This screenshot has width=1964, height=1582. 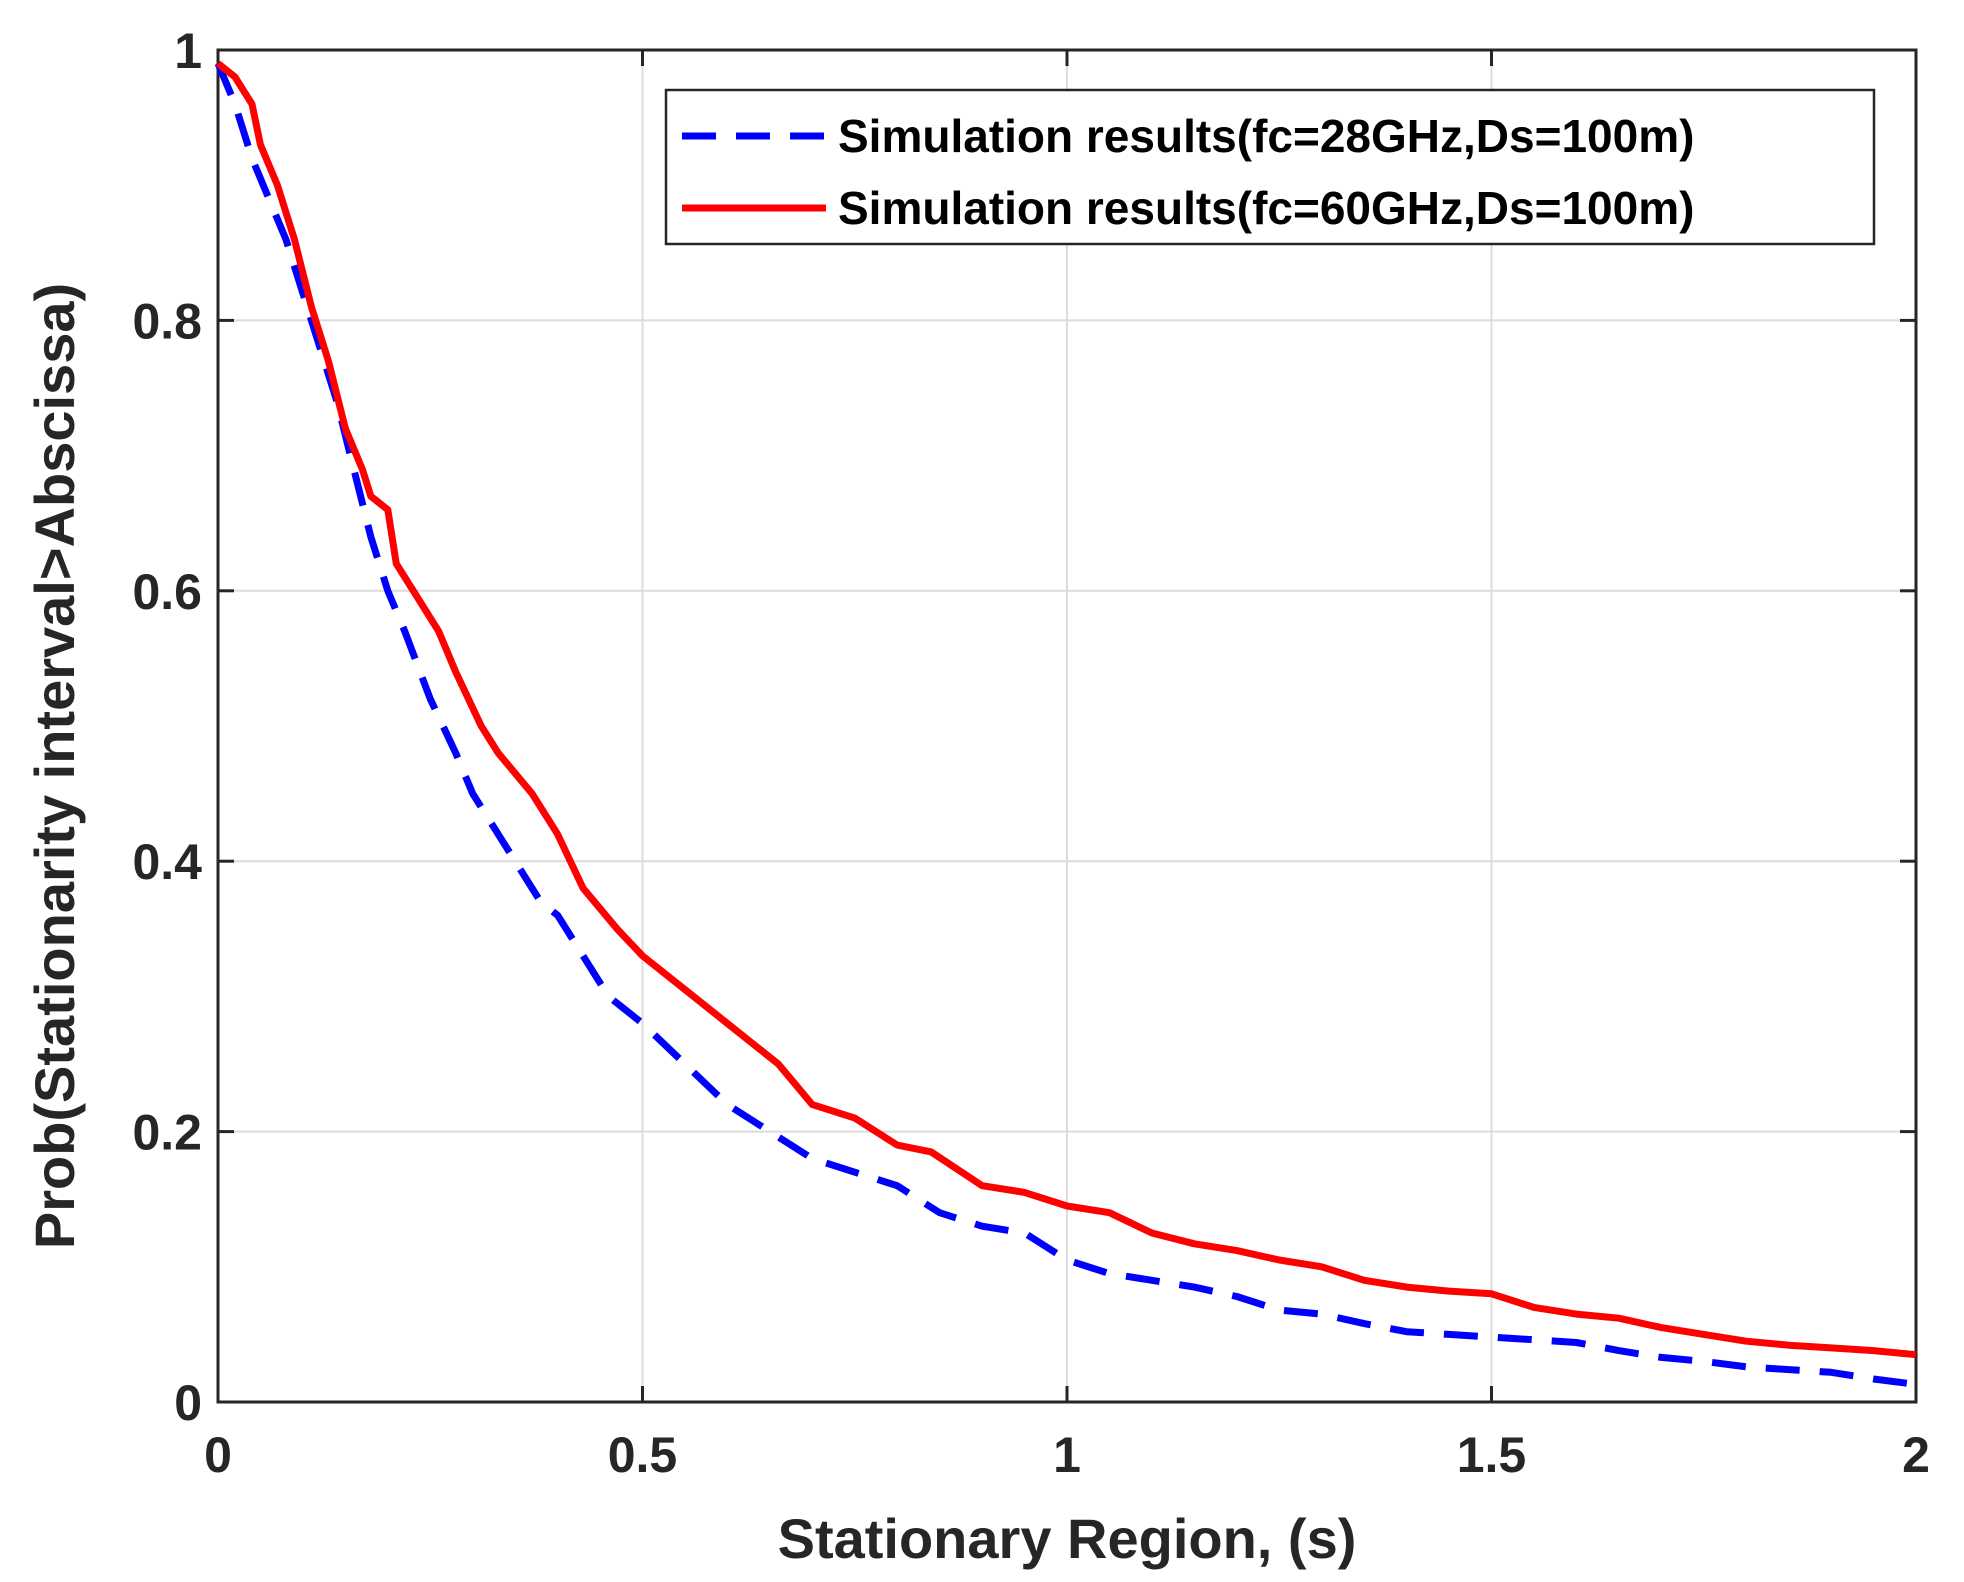 I want to click on x-tick-label: 2, so click(x=1916, y=1455).